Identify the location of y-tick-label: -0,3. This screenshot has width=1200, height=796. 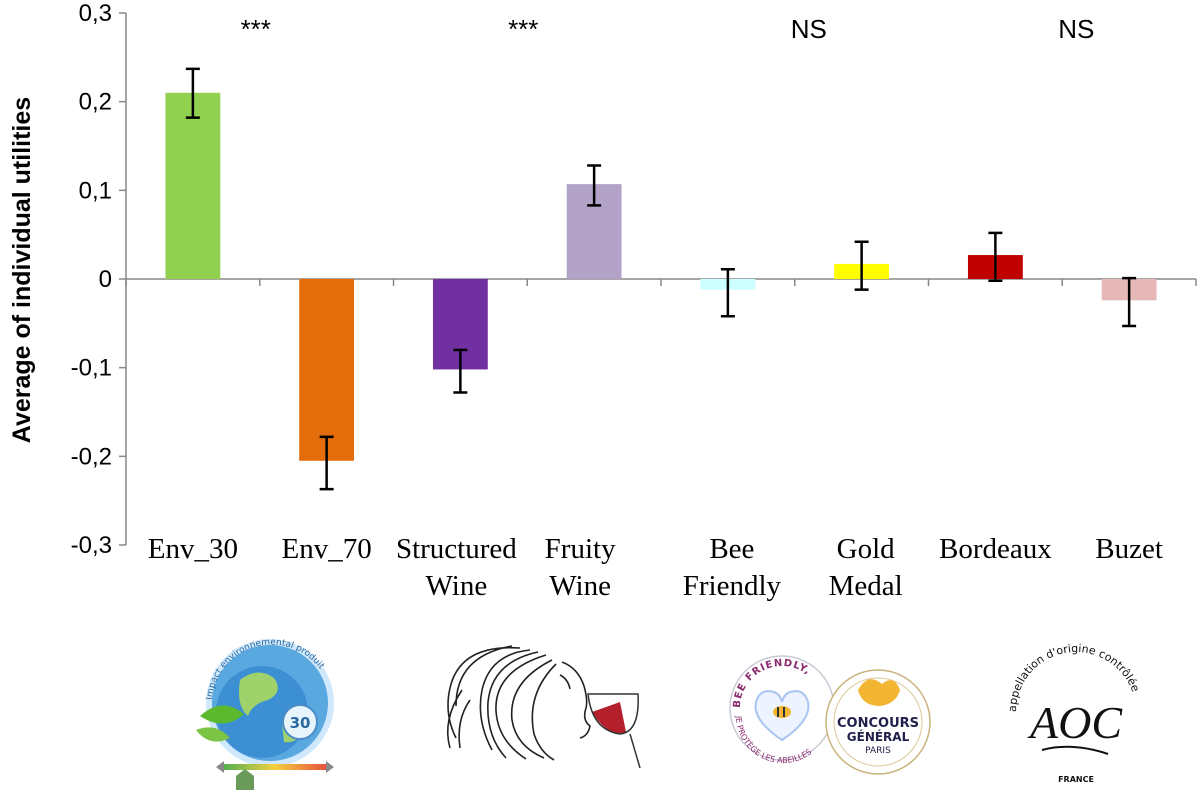
(91, 545).